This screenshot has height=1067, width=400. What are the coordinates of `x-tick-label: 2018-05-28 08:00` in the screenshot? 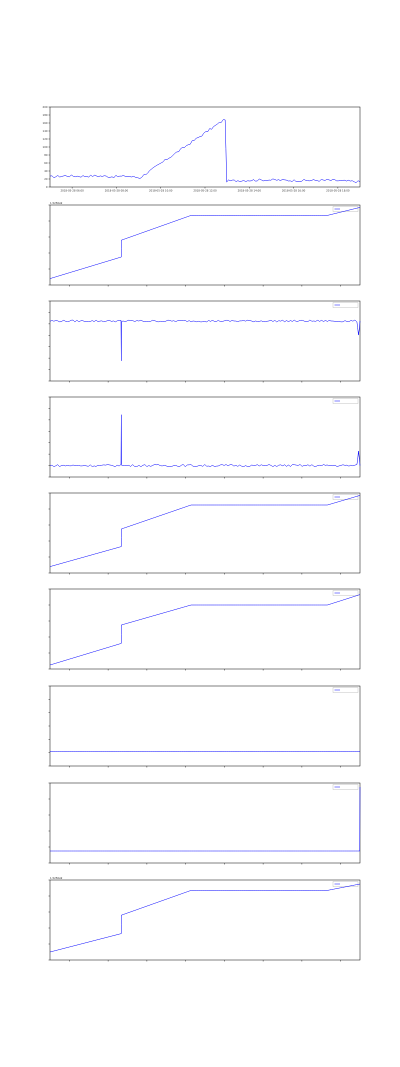 It's located at (117, 191).